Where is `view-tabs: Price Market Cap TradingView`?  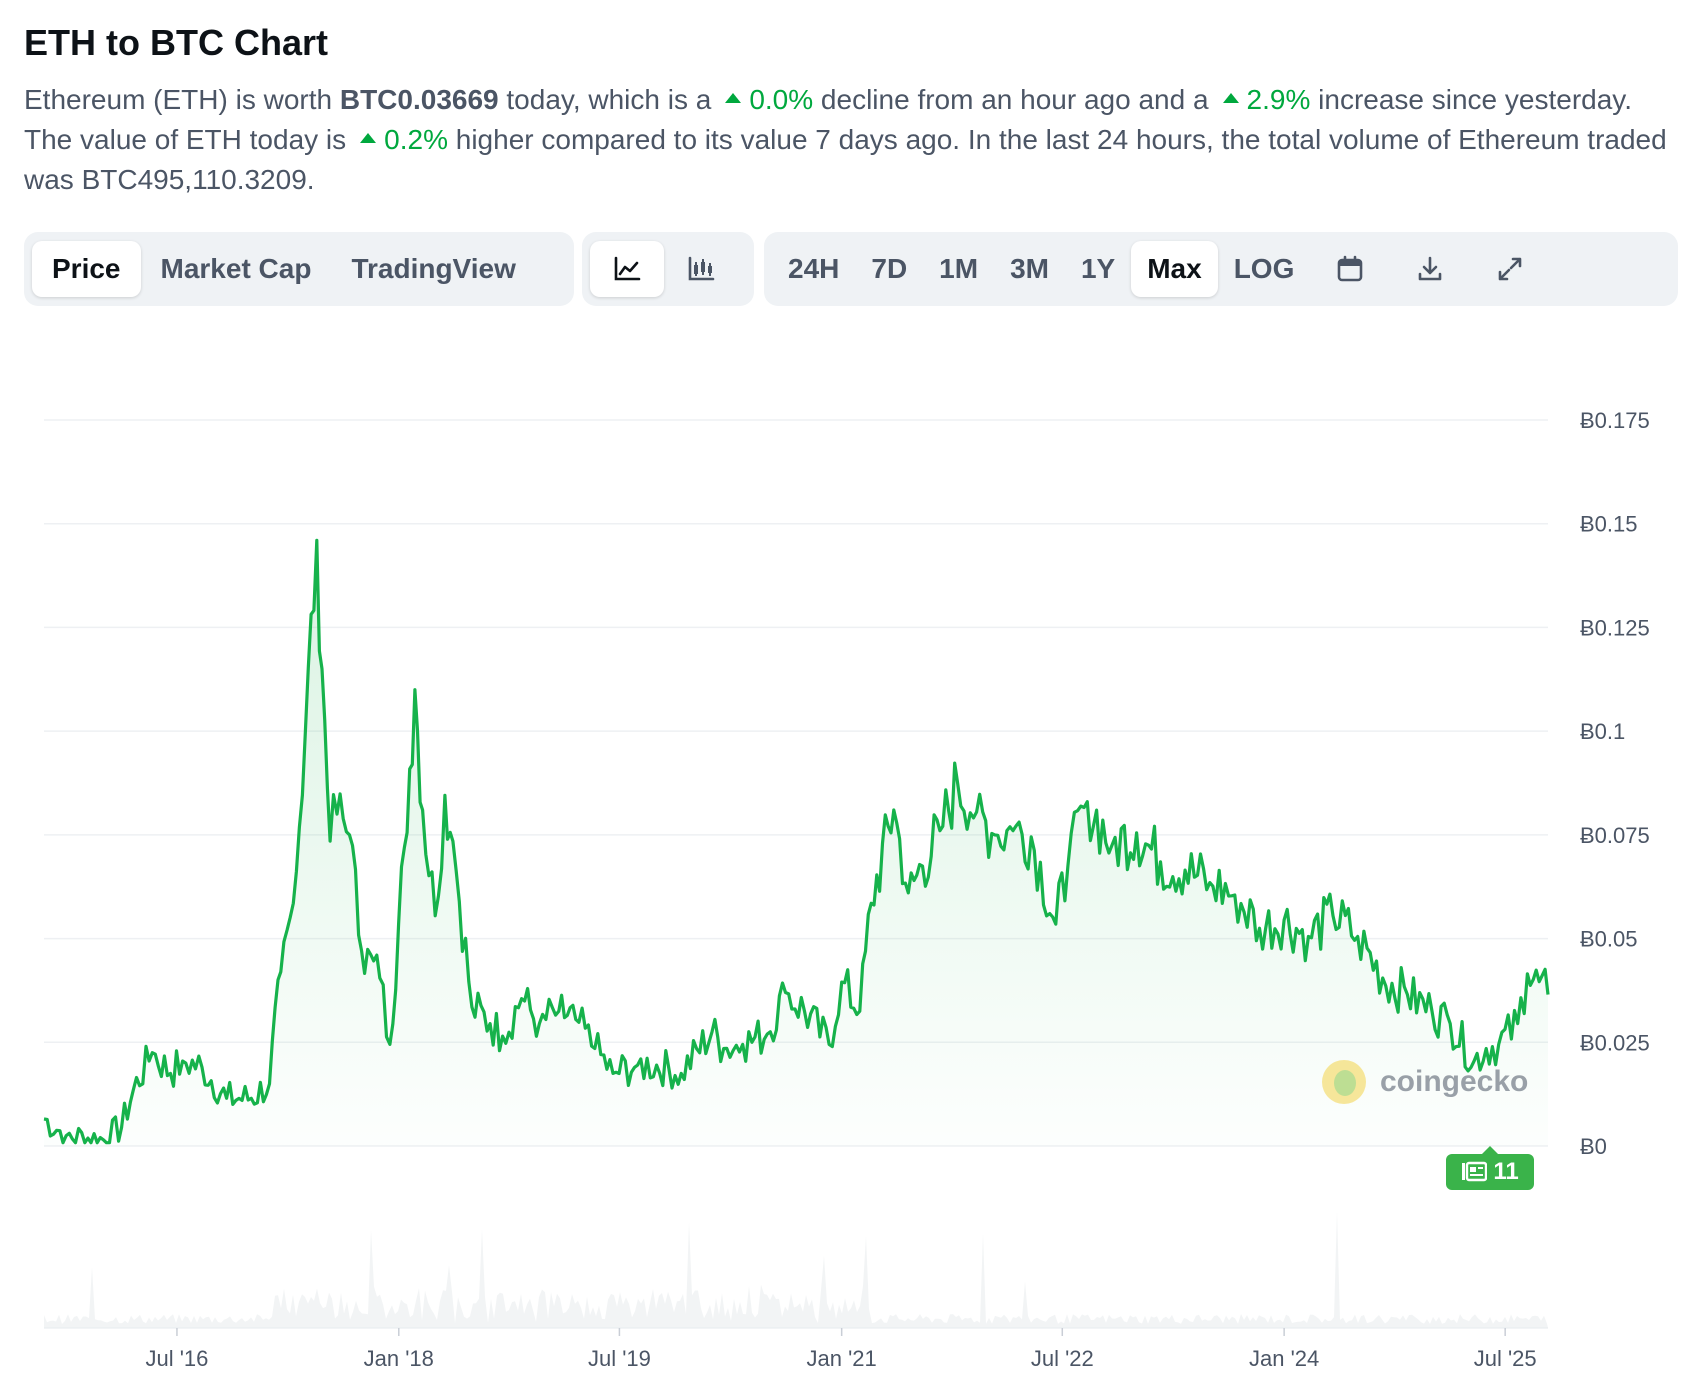
view-tabs: Price Market Cap TradingView is located at coordinates (299, 269).